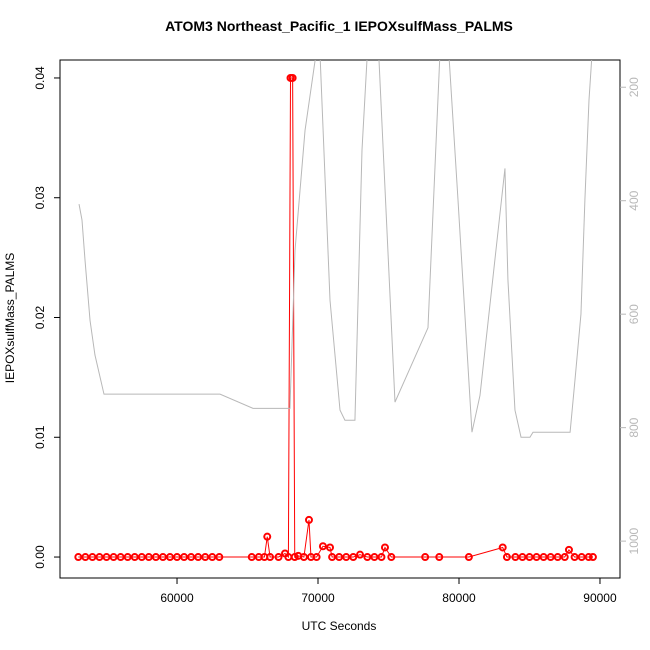 Image resolution: width=650 pixels, height=650 pixels. I want to click on x-tick-label: 90000, so click(600, 598).